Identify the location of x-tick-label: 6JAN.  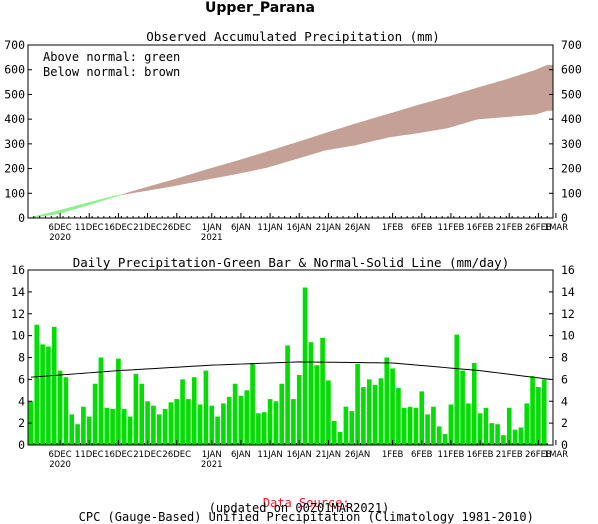
(241, 455).